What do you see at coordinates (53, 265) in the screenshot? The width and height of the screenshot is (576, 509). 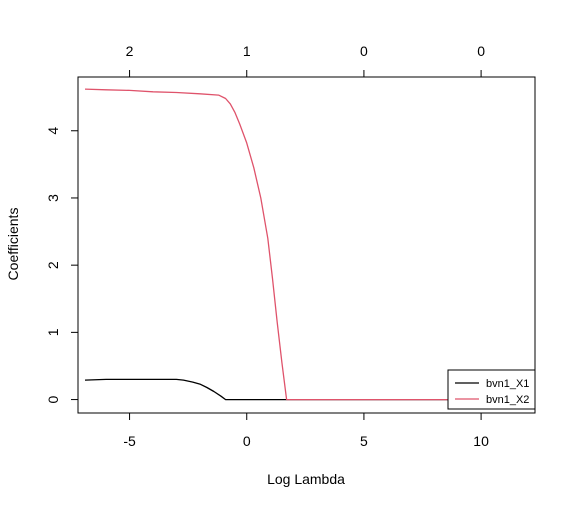 I see `y-tick-label: 2` at bounding box center [53, 265].